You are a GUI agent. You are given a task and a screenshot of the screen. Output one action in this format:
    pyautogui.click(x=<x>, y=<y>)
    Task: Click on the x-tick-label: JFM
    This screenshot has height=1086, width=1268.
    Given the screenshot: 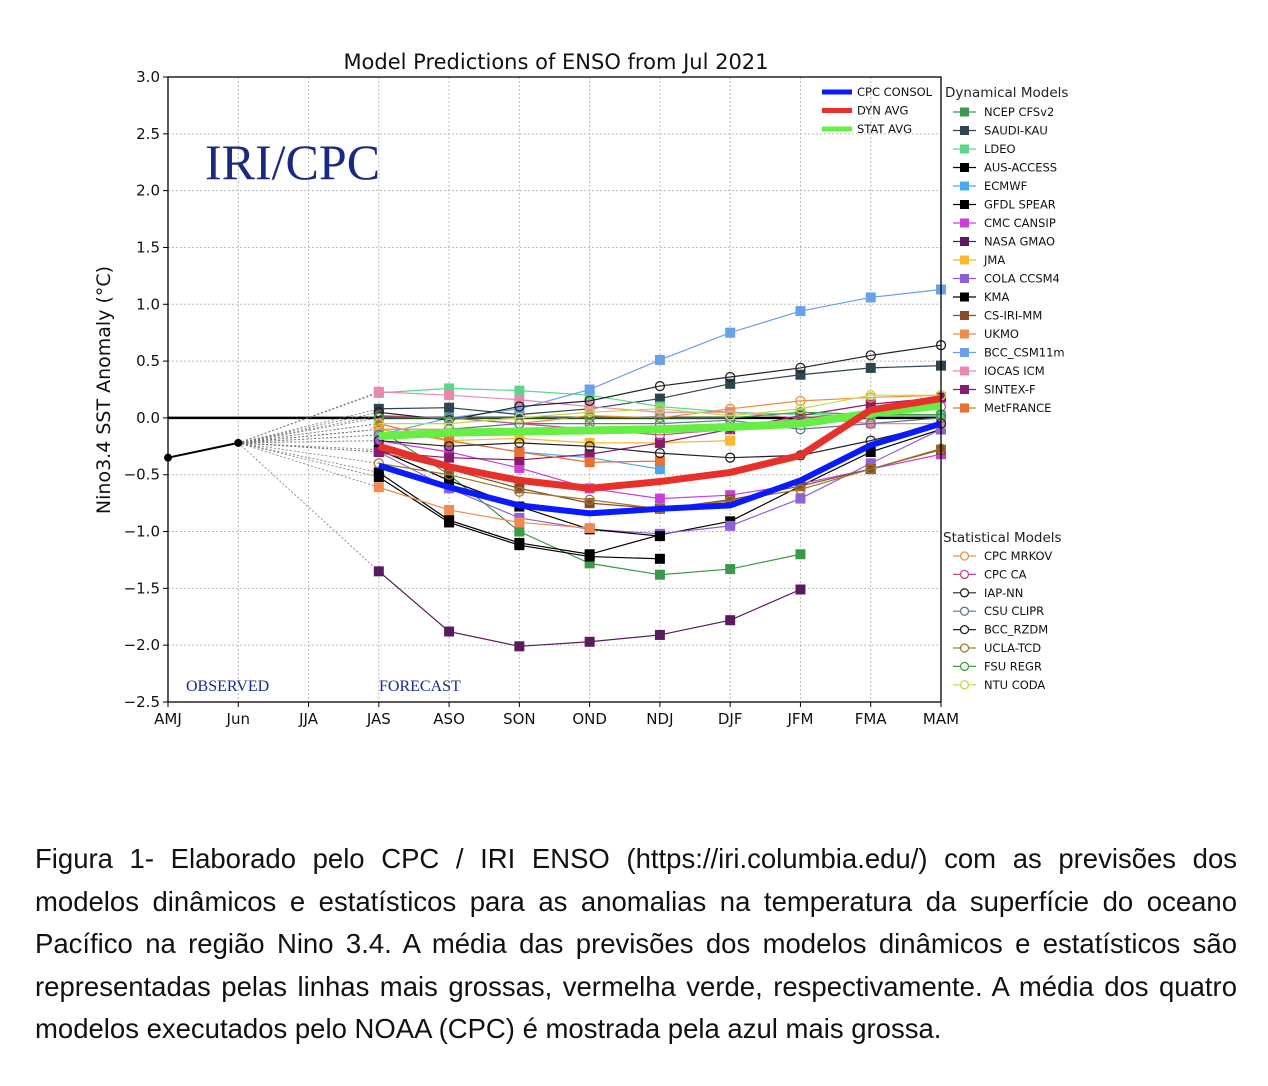 What is the action you would take?
    pyautogui.click(x=799, y=719)
    